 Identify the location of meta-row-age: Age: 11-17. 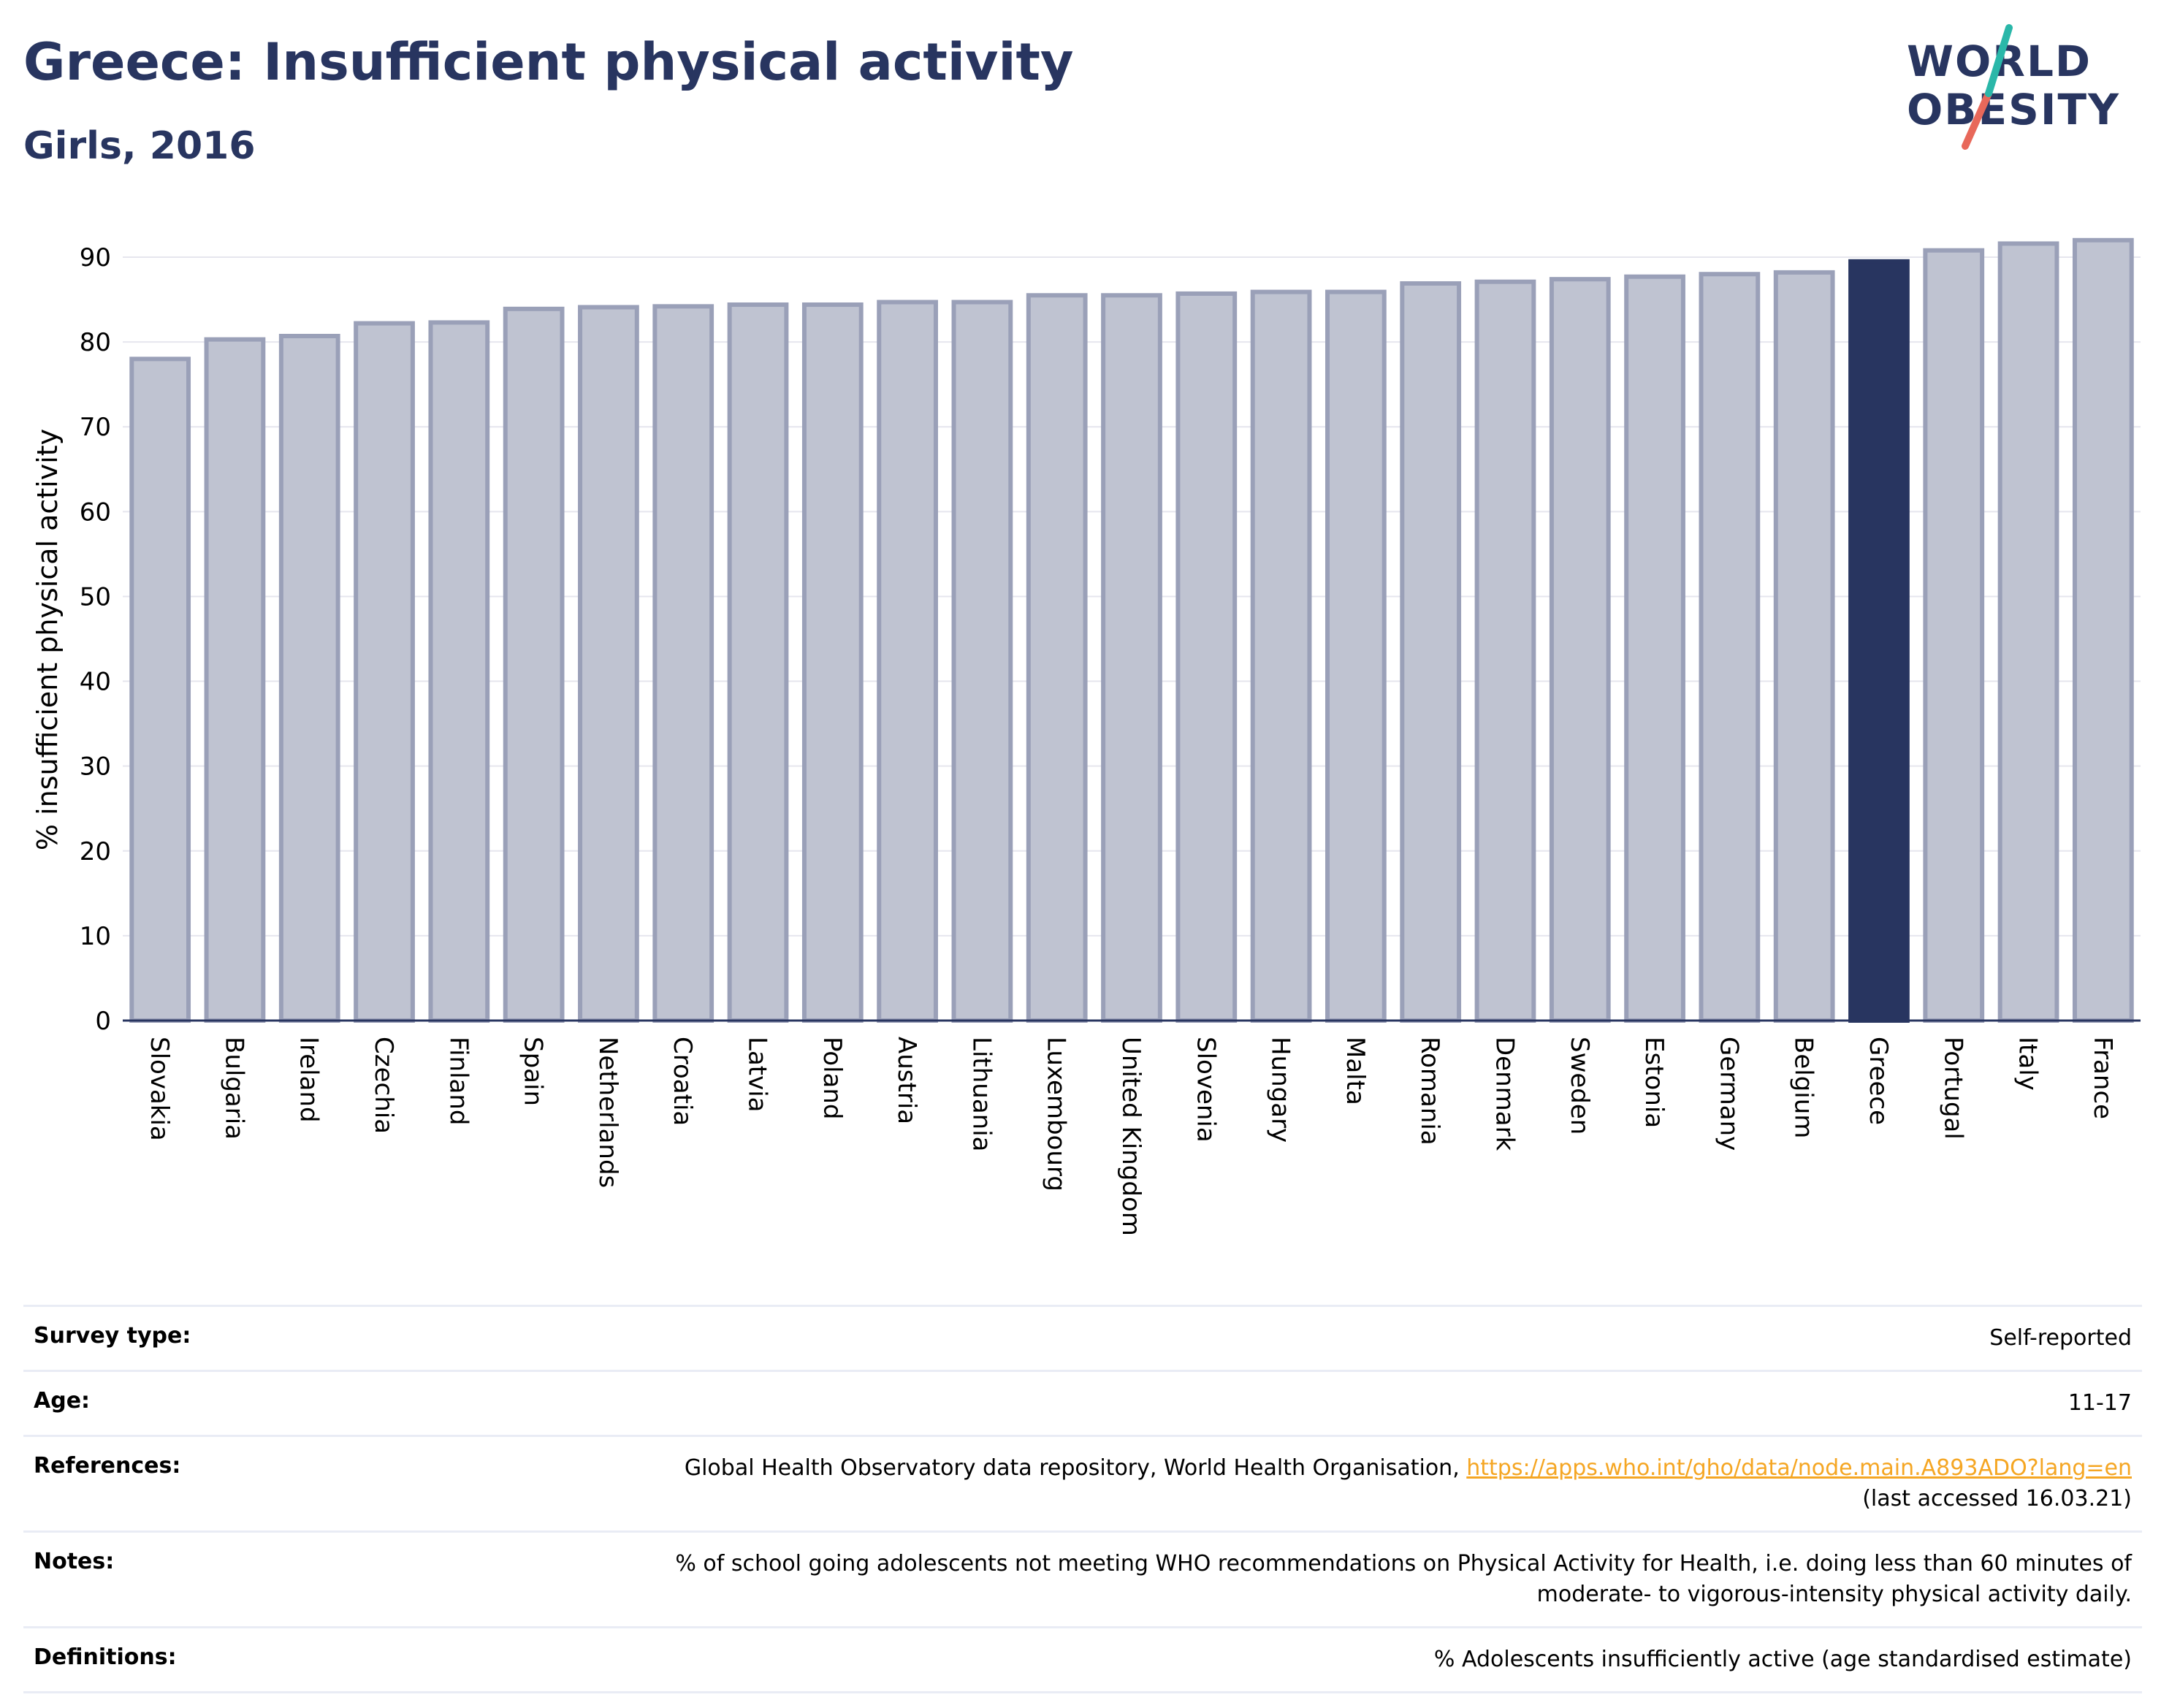
(1082, 1403).